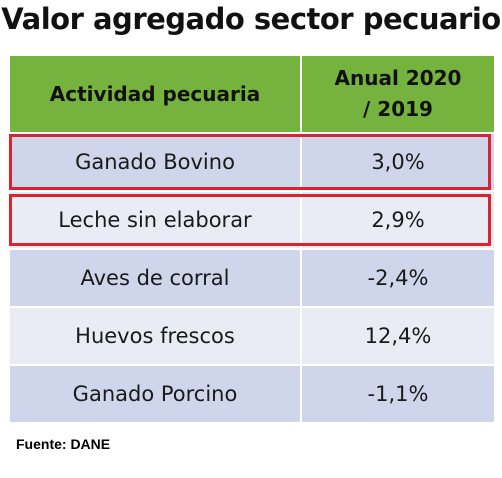  What do you see at coordinates (63, 444) in the screenshot?
I see `source-note: Fuente: DANE` at bounding box center [63, 444].